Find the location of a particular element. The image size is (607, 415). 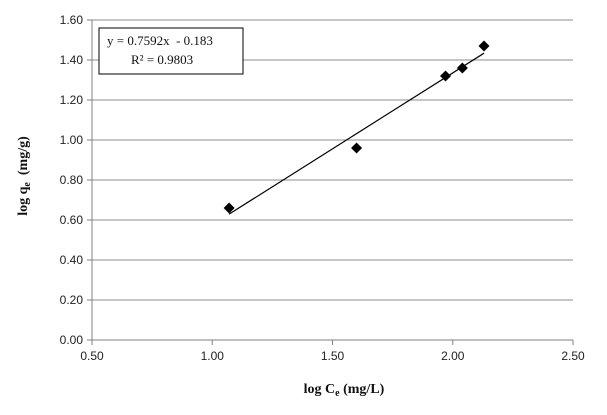

x-tick-label: 2.00 is located at coordinates (453, 356).